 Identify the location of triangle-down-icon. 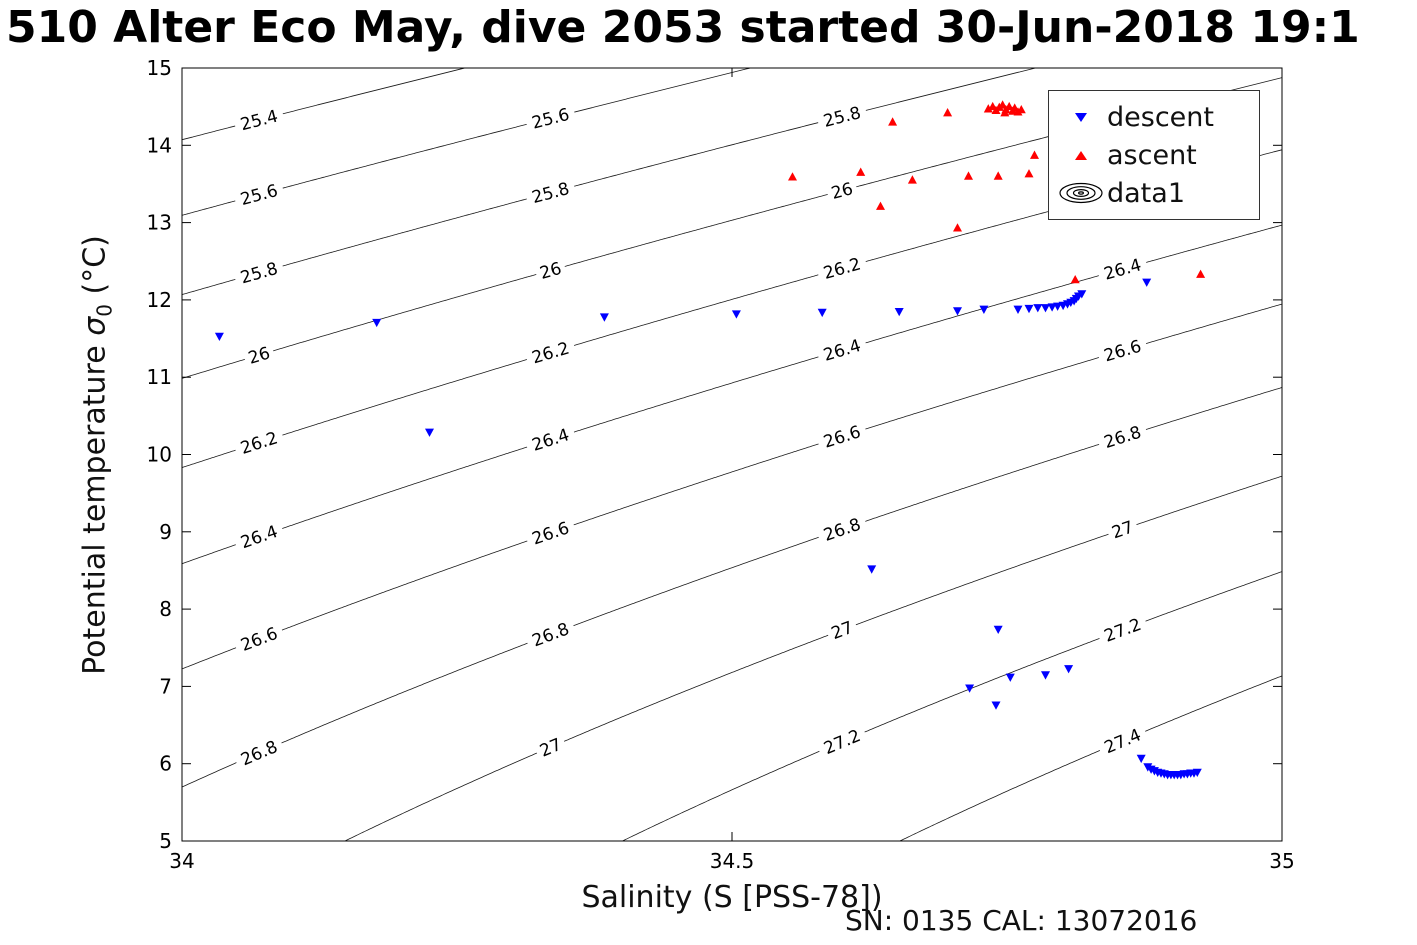
(1081, 117).